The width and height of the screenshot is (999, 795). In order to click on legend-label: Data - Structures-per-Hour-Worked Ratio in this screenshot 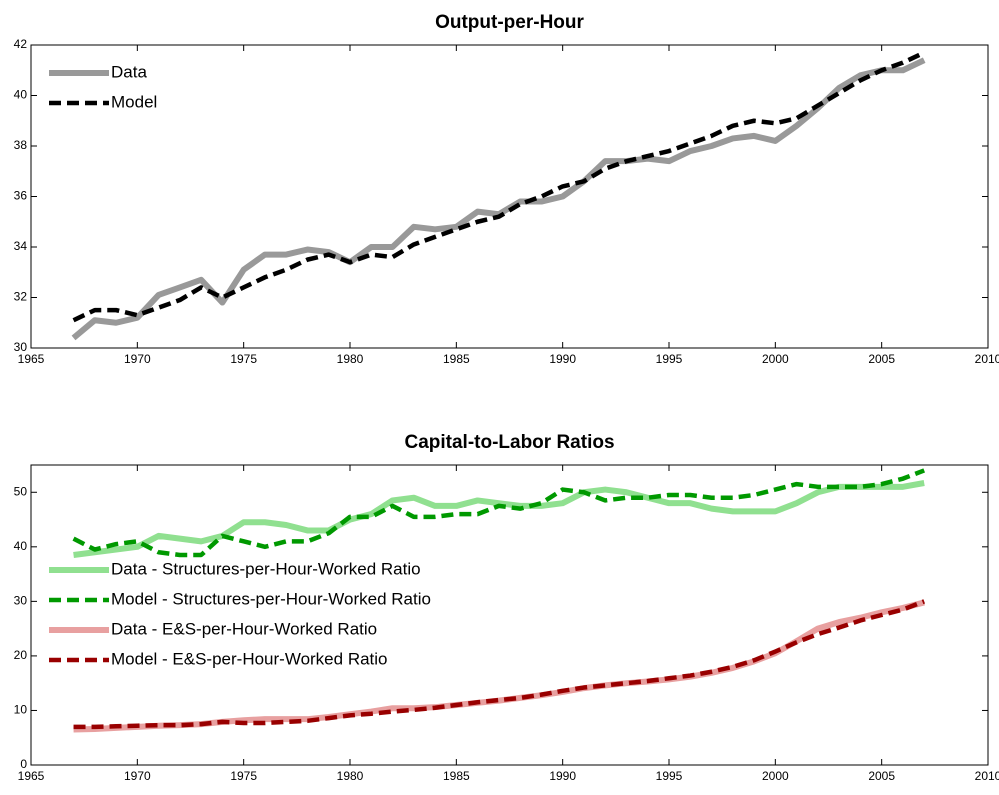, I will do `click(266, 568)`.